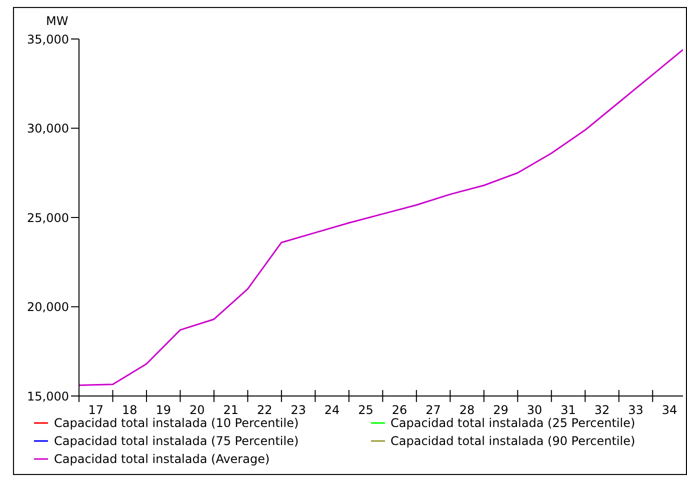 The width and height of the screenshot is (687, 491). Describe the element at coordinates (298, 410) in the screenshot. I see `x-tick-label: 23` at that location.